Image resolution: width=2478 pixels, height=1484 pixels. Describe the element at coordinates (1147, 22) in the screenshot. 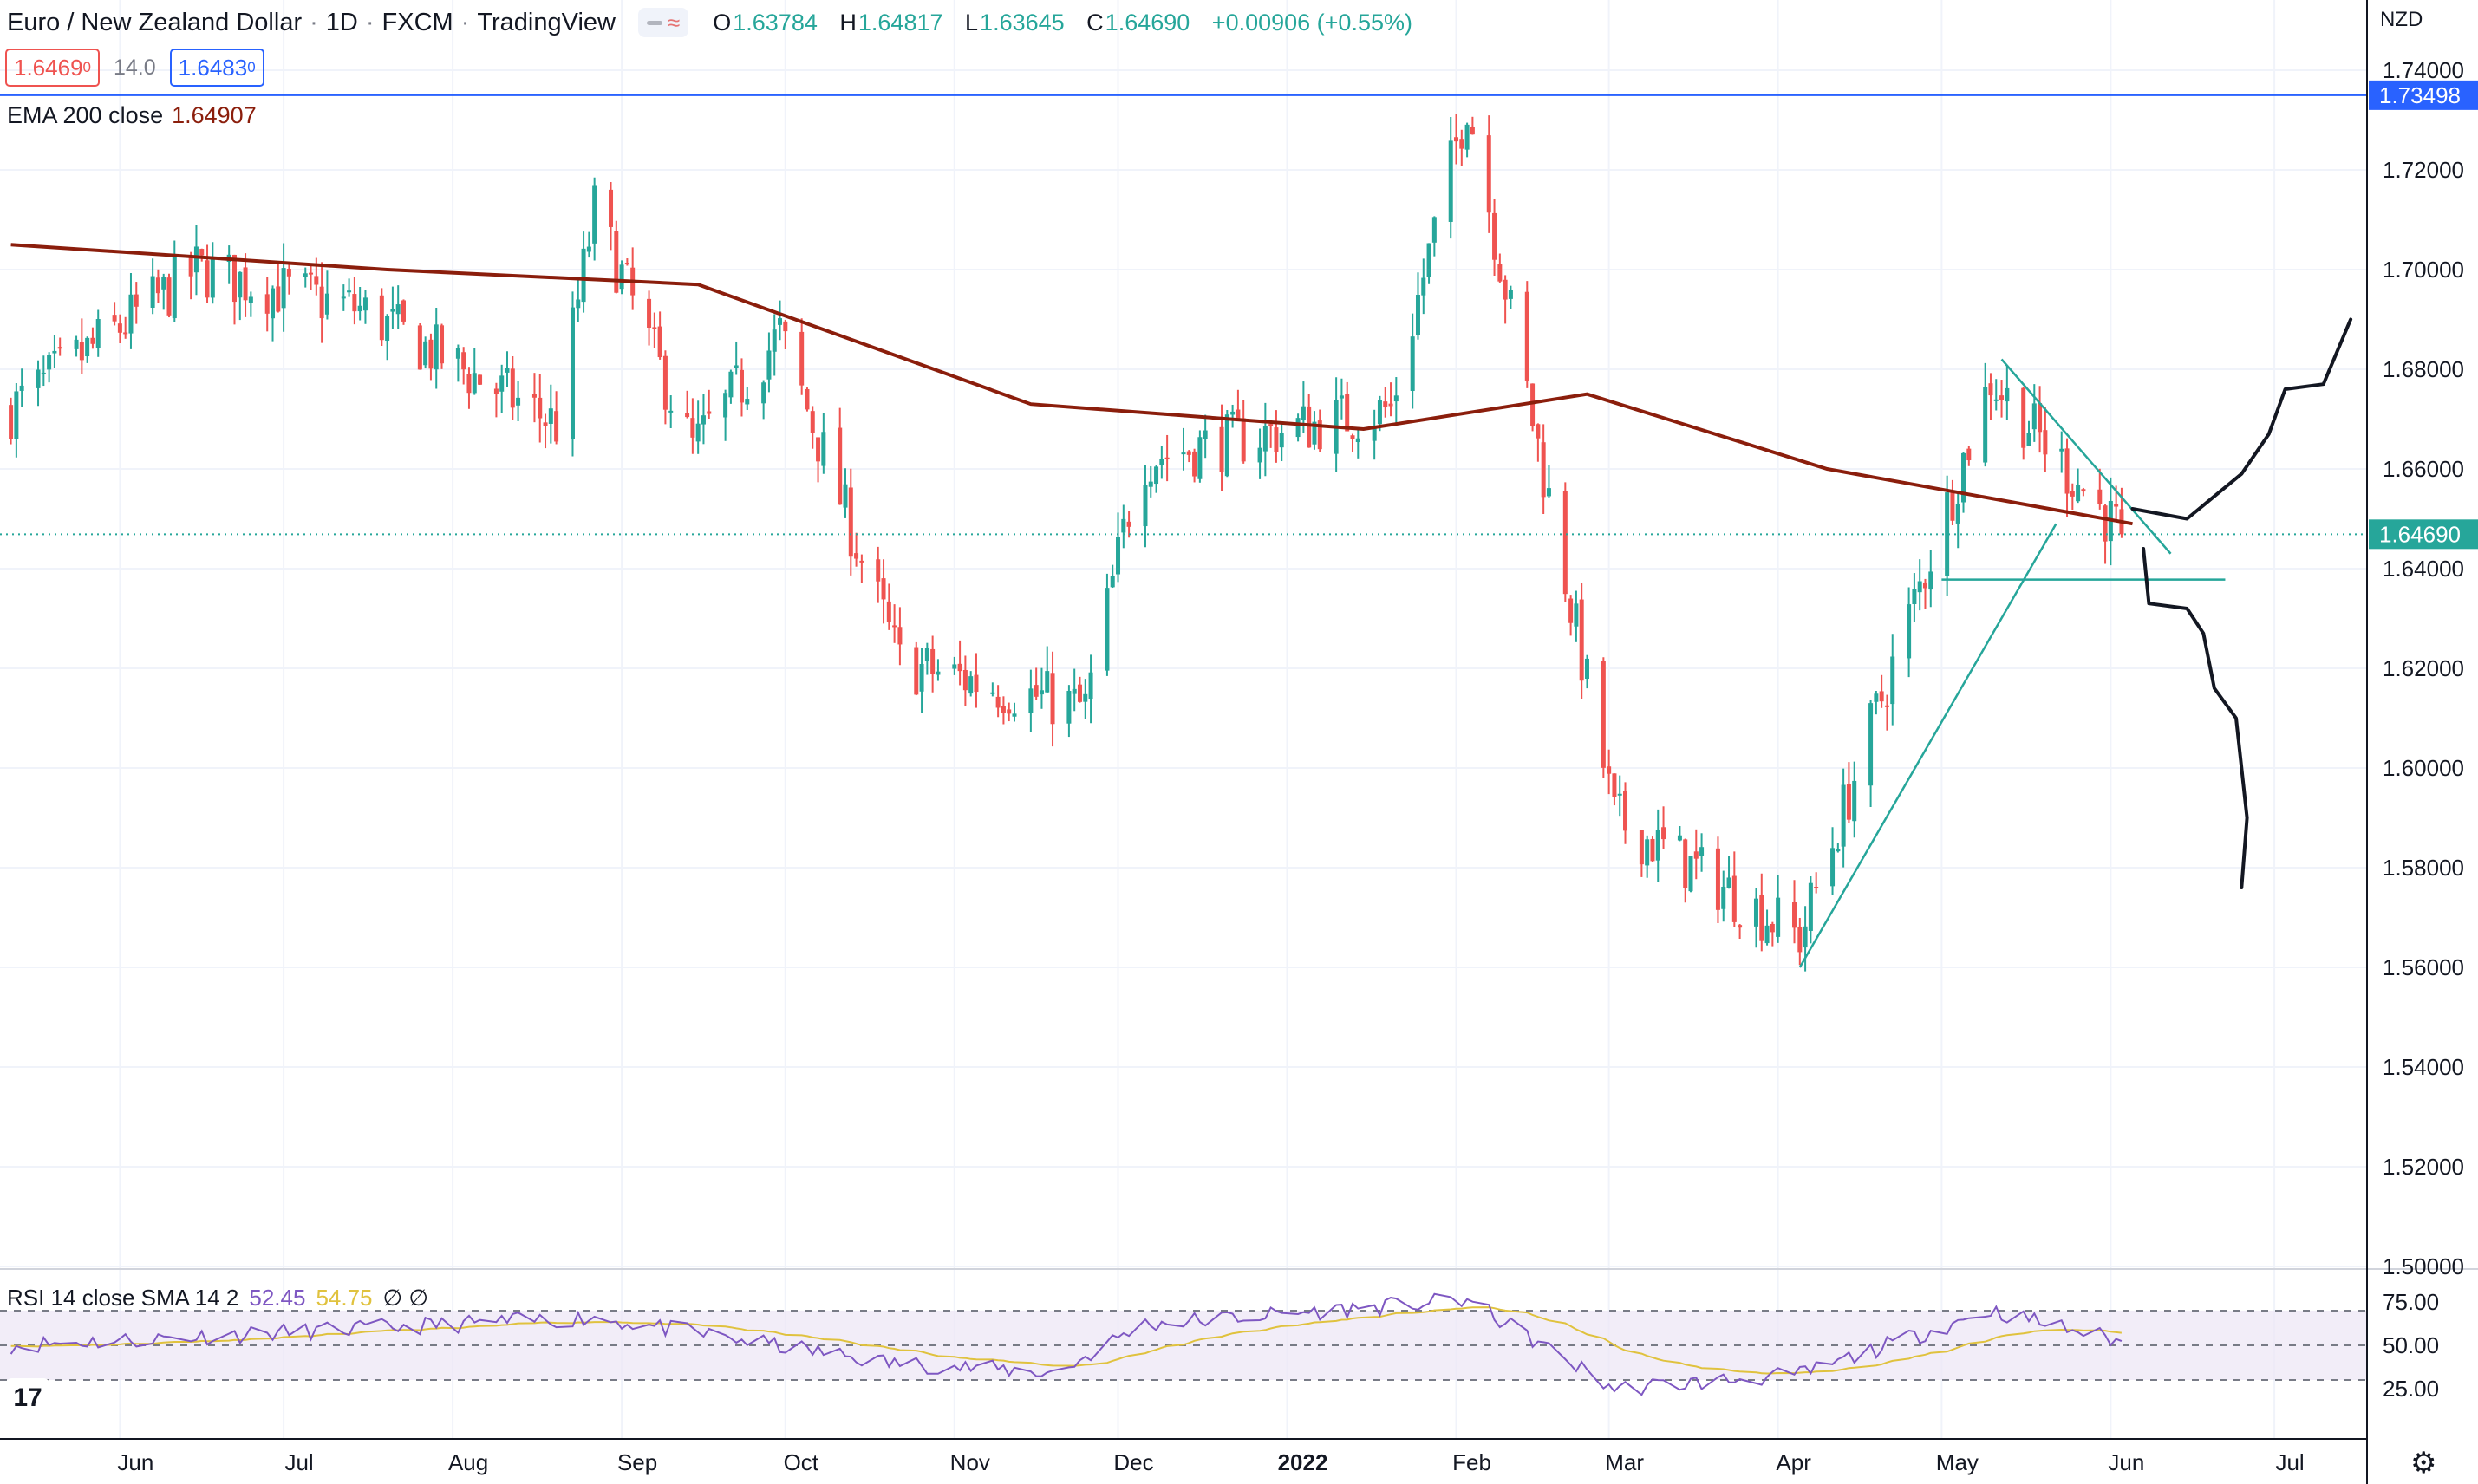

I see `close-value: 1.64690` at that location.